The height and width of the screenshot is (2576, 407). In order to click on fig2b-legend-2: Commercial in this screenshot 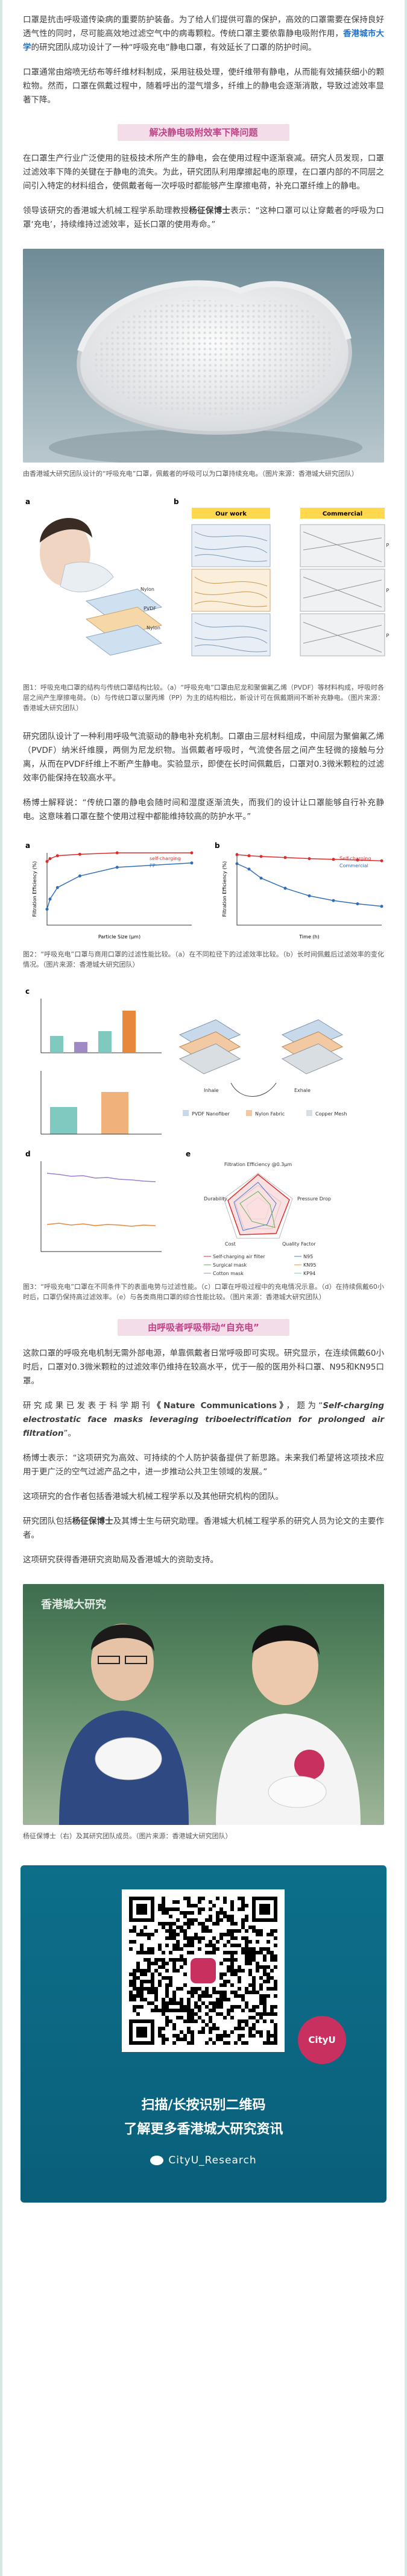, I will do `click(353, 866)`.